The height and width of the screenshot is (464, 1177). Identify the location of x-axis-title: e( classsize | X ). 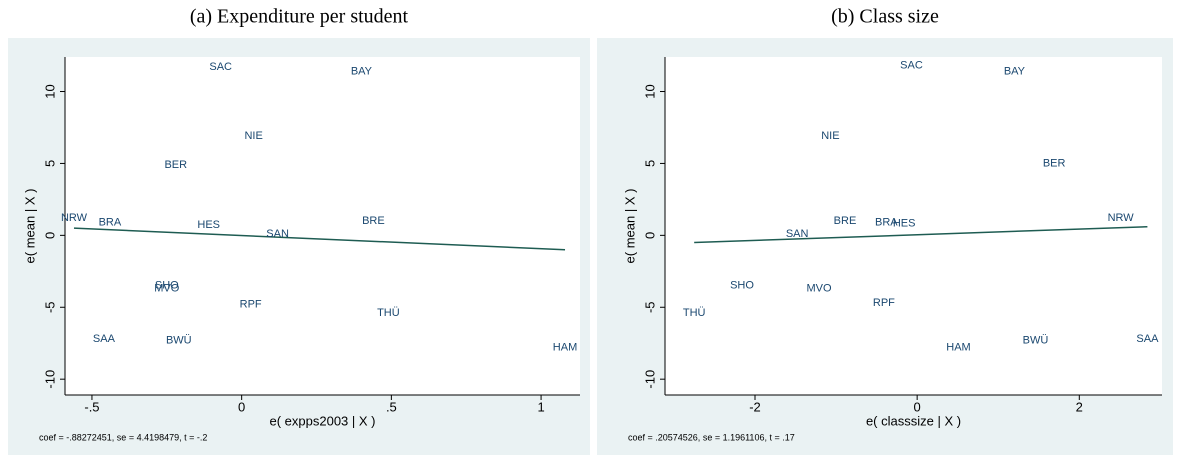
(913, 420).